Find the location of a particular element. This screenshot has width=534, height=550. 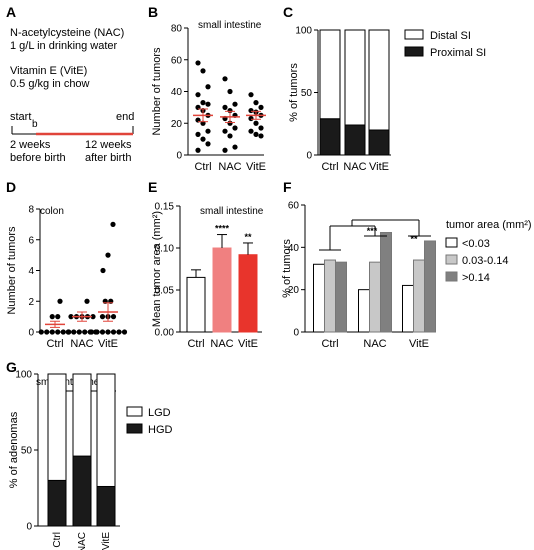

panel-g-x-tick-label: Ctrl is located at coordinates (57, 540).